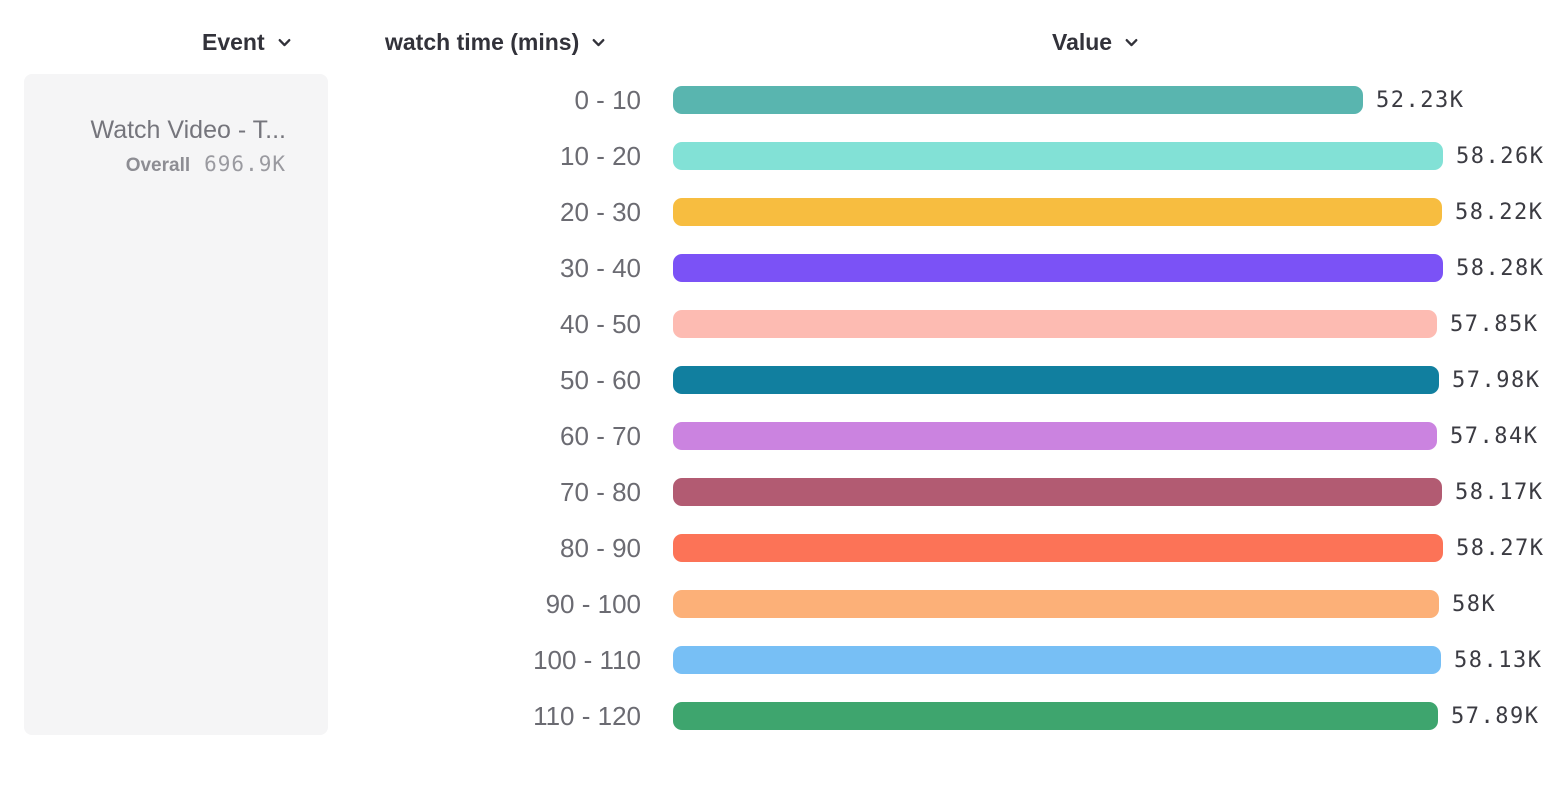 Image resolution: width=1568 pixels, height=790 pixels. What do you see at coordinates (1500, 548) in the screenshot?
I see `bar-value-label: 58.27K` at bounding box center [1500, 548].